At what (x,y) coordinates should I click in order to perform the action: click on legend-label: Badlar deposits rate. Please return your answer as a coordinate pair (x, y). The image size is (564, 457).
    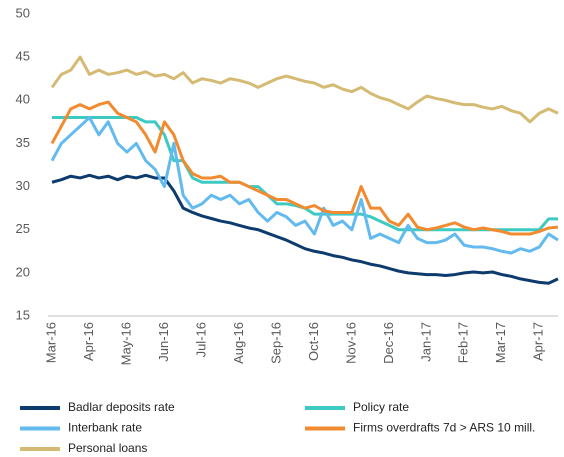
    Looking at the image, I should click on (121, 407).